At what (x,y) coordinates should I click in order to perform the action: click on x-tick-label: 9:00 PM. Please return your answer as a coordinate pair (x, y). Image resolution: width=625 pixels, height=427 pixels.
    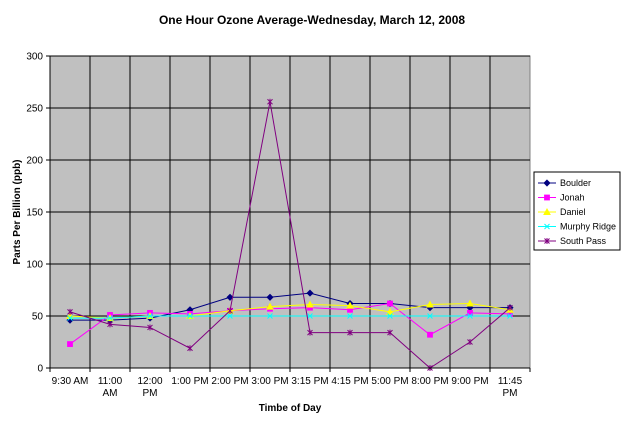
    Looking at the image, I should click on (469, 381).